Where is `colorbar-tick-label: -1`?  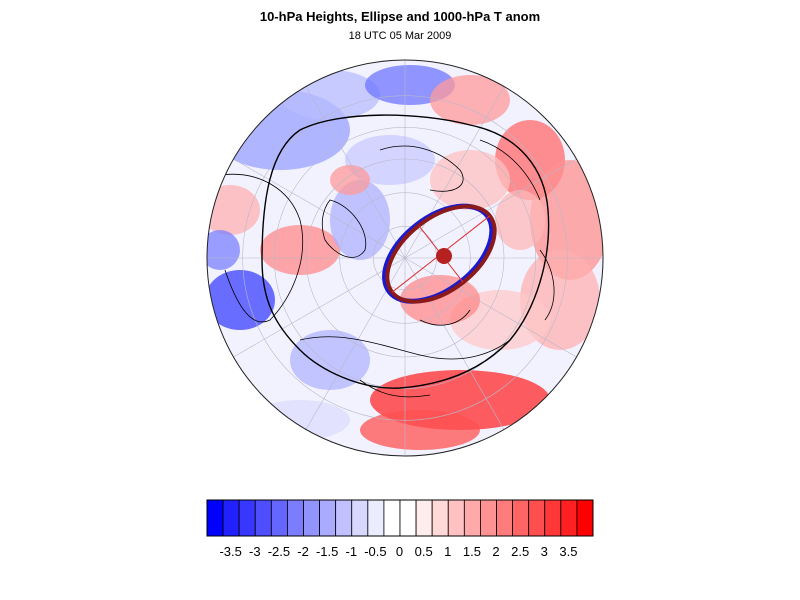 colorbar-tick-label: -1 is located at coordinates (352, 551).